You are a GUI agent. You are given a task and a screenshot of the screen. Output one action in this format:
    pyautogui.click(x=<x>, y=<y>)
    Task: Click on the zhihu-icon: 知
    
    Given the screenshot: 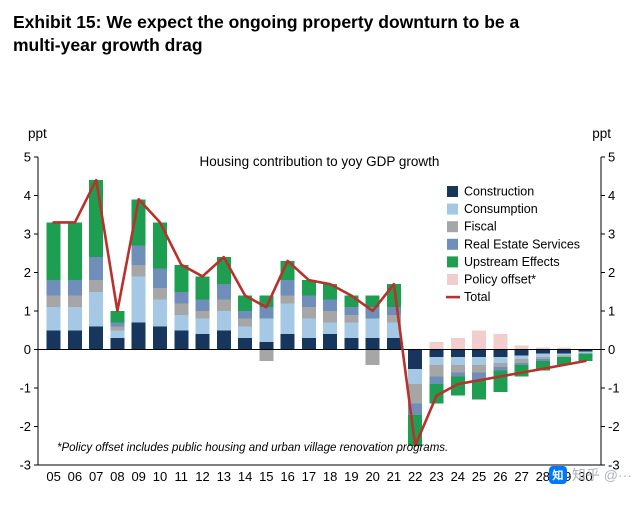 What is the action you would take?
    pyautogui.click(x=557, y=475)
    